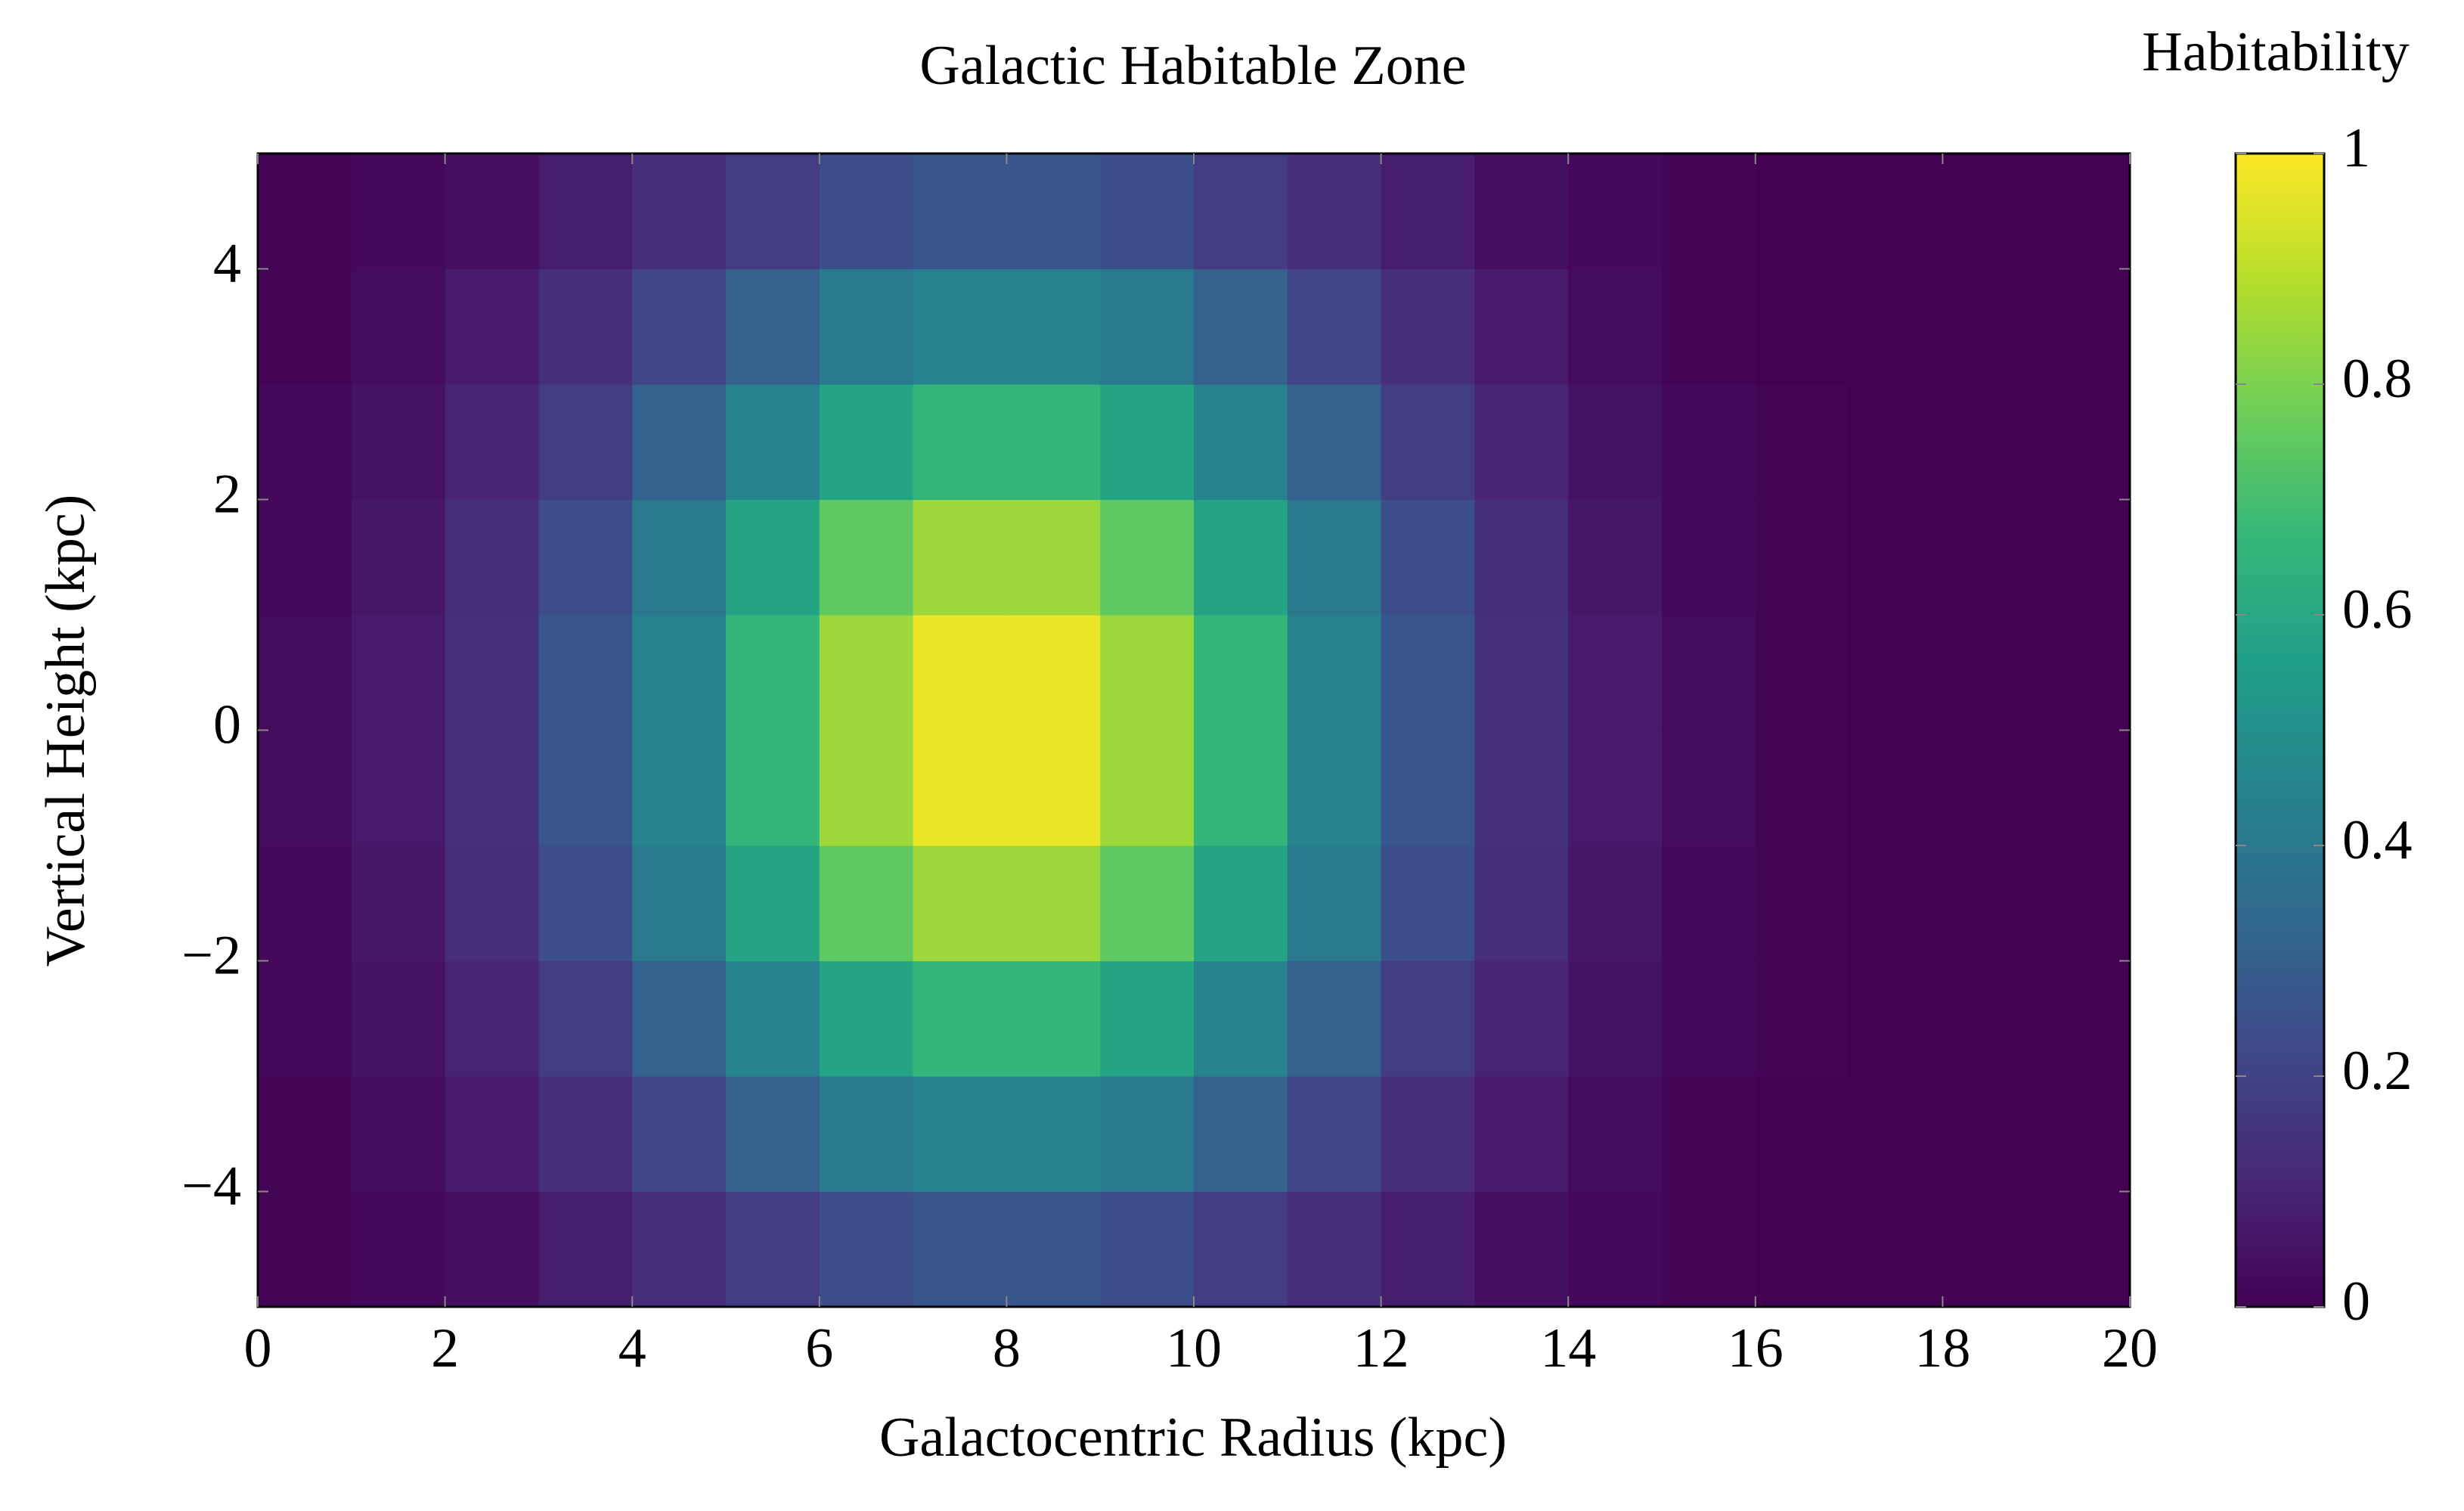 The image size is (2464, 1511). What do you see at coordinates (1192, 66) in the screenshot?
I see `chart-title: Galactic Habitable Zone` at bounding box center [1192, 66].